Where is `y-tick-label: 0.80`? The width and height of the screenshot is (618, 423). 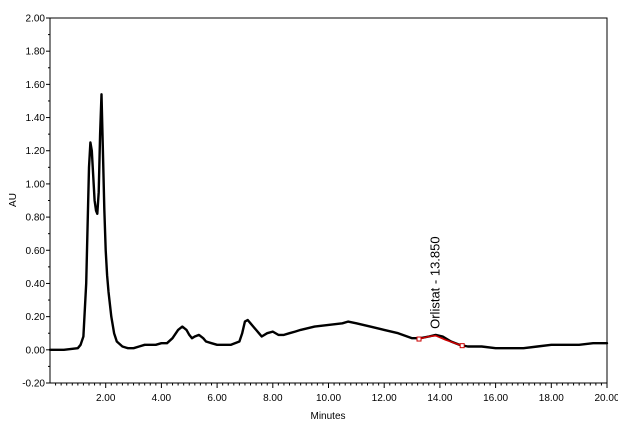 y-tick-label: 0.80 is located at coordinates (36, 218).